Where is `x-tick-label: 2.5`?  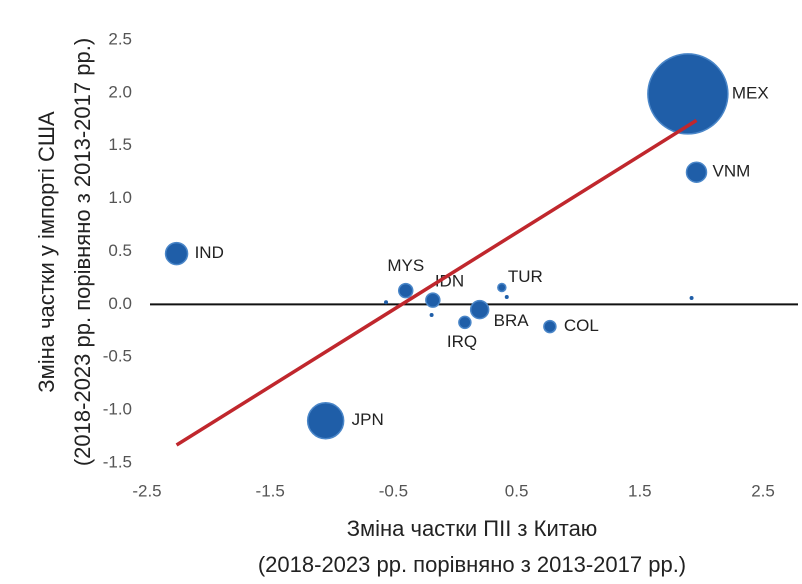
x-tick-label: 2.5 is located at coordinates (763, 490).